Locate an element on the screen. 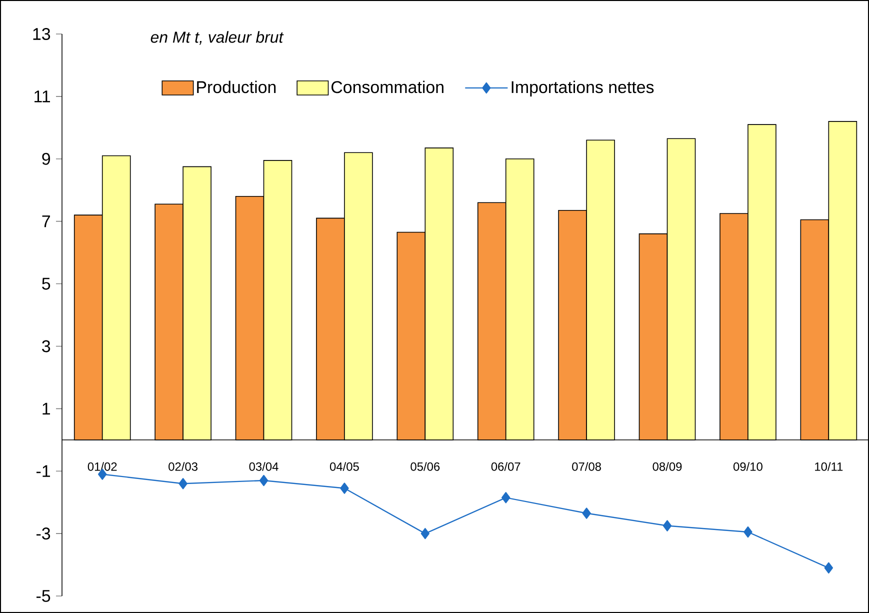  x-tick-label: 10/11 is located at coordinates (829, 466).